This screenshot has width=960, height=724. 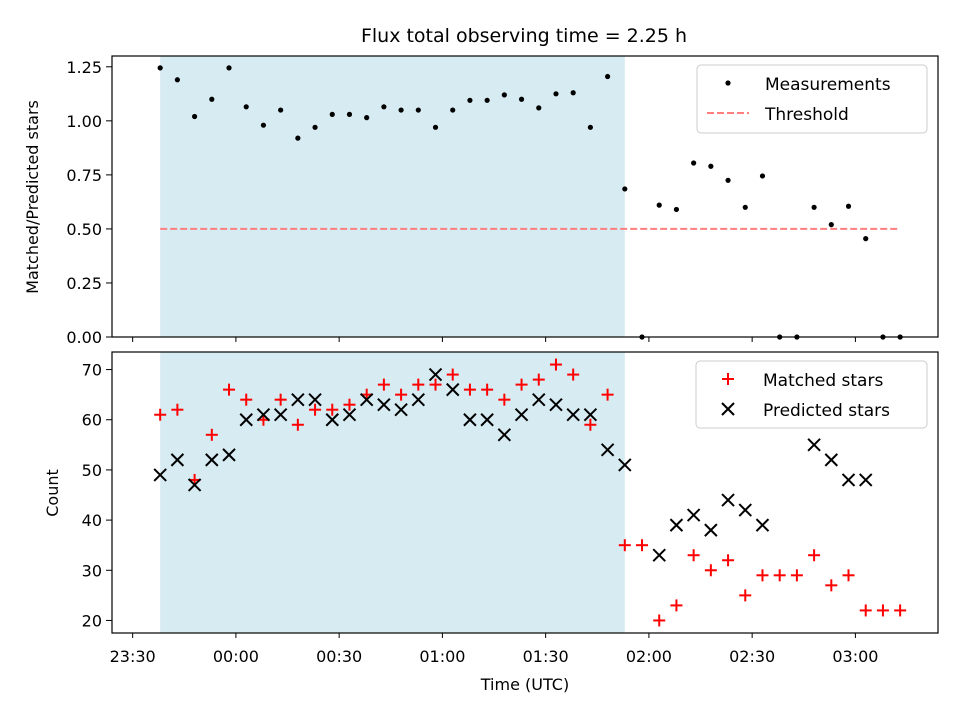 I want to click on bottom-ytick-label: 50, so click(x=92, y=470).